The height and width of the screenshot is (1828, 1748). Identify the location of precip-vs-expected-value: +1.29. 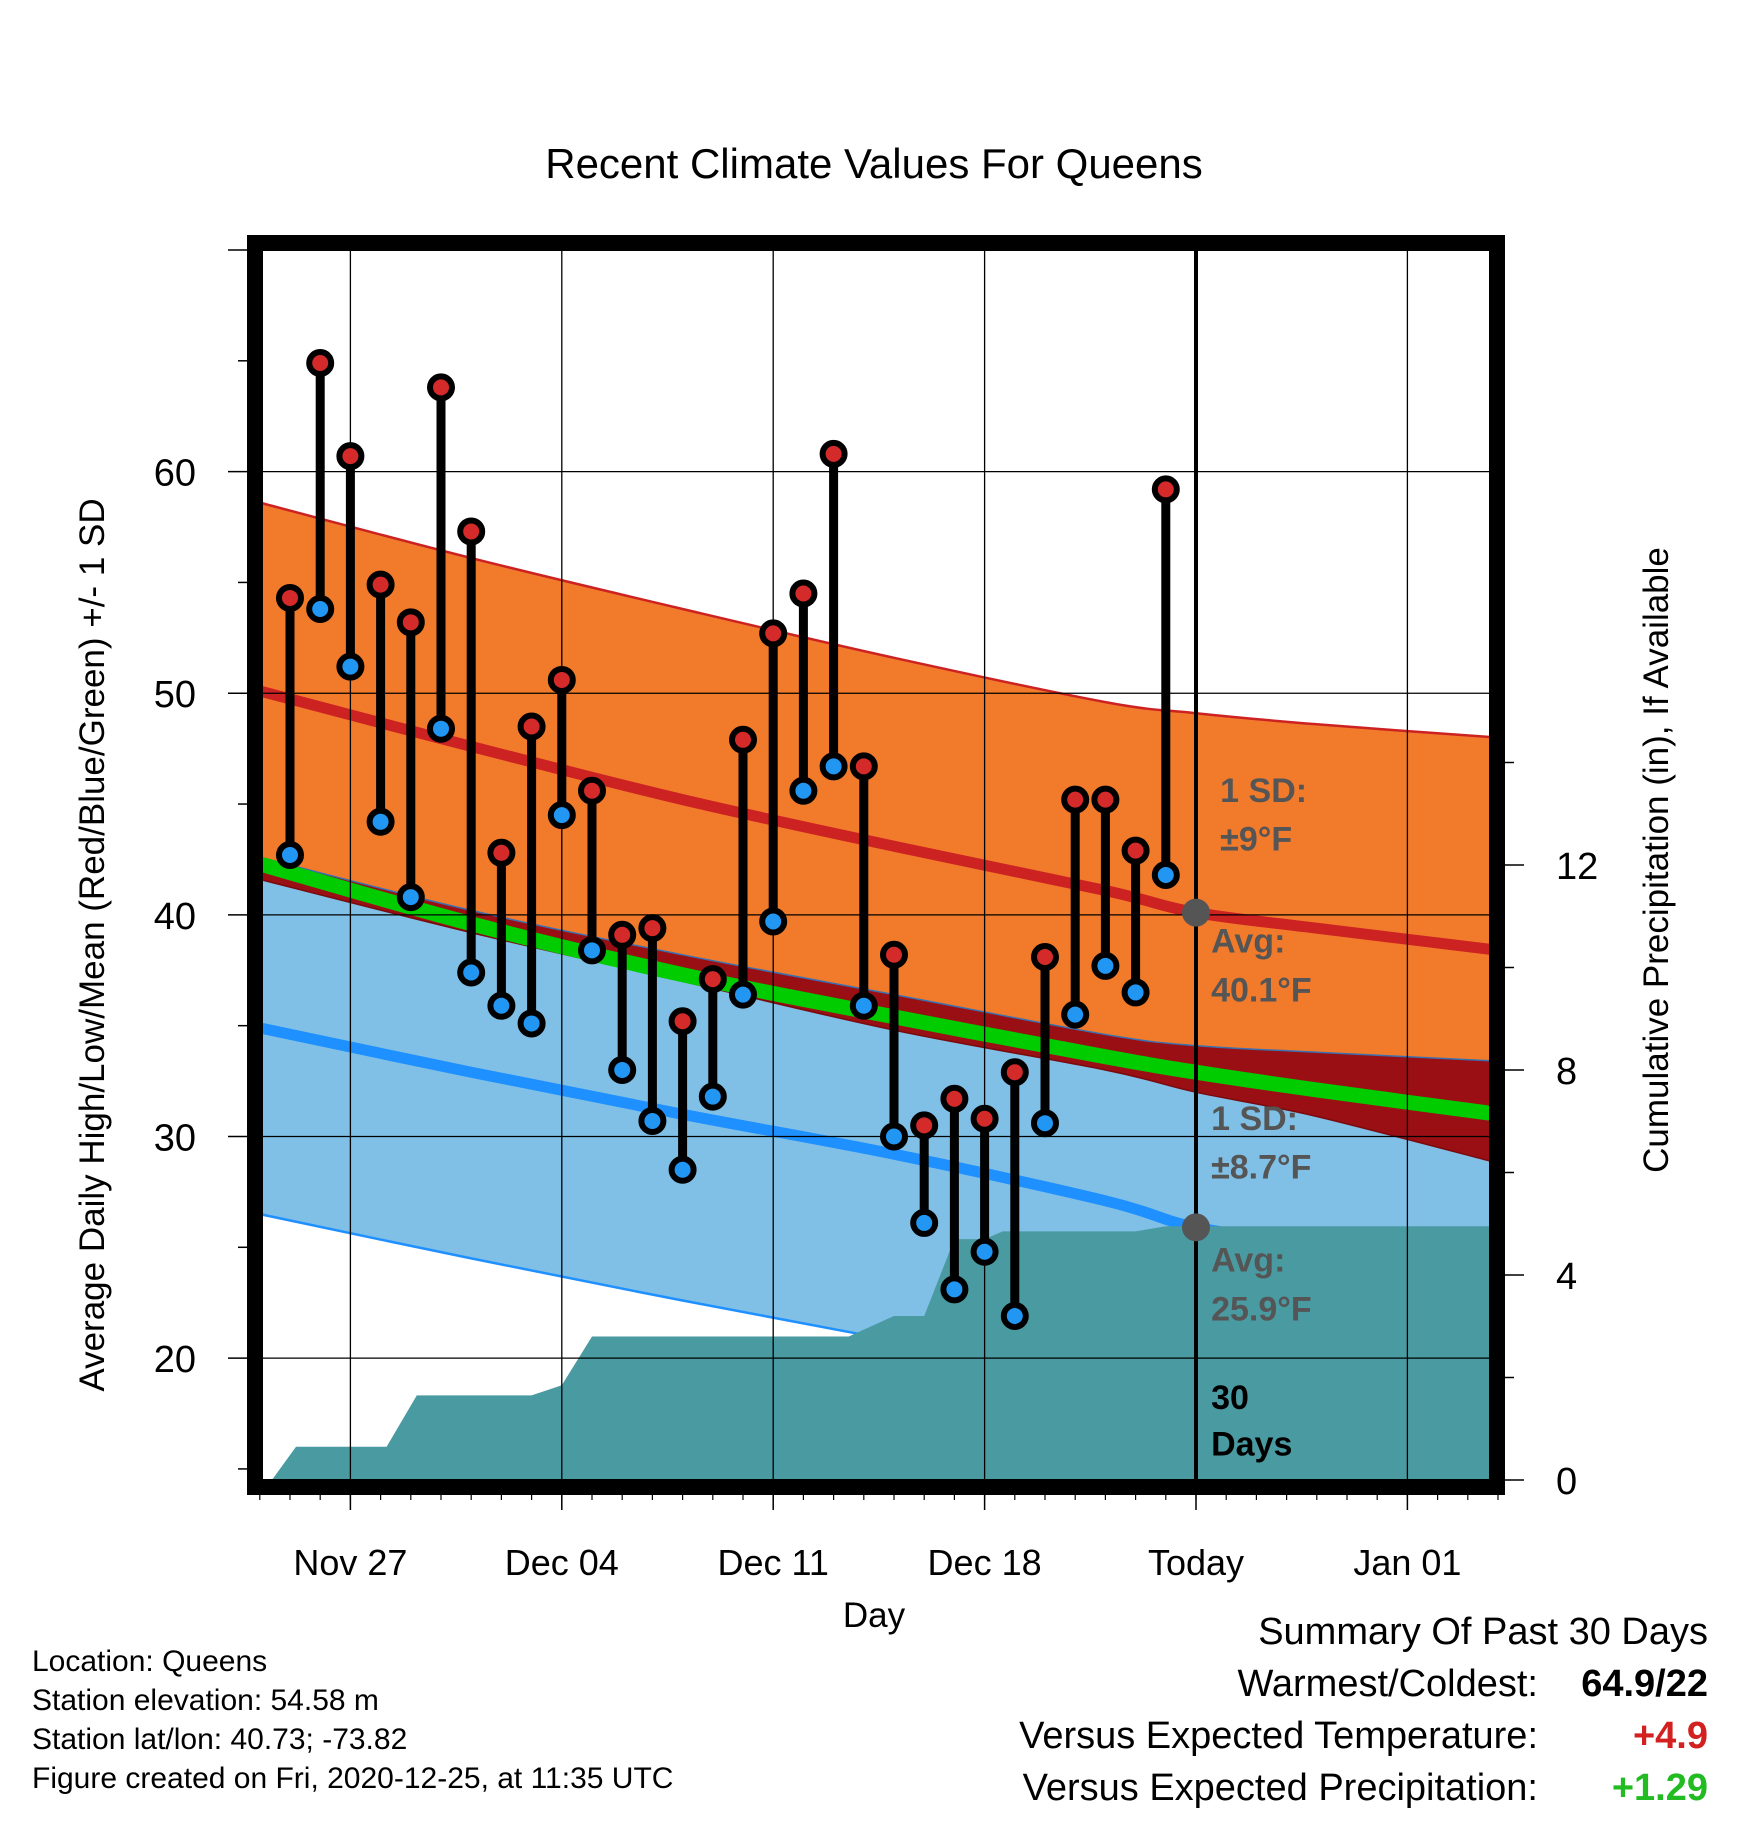
(1659, 1788).